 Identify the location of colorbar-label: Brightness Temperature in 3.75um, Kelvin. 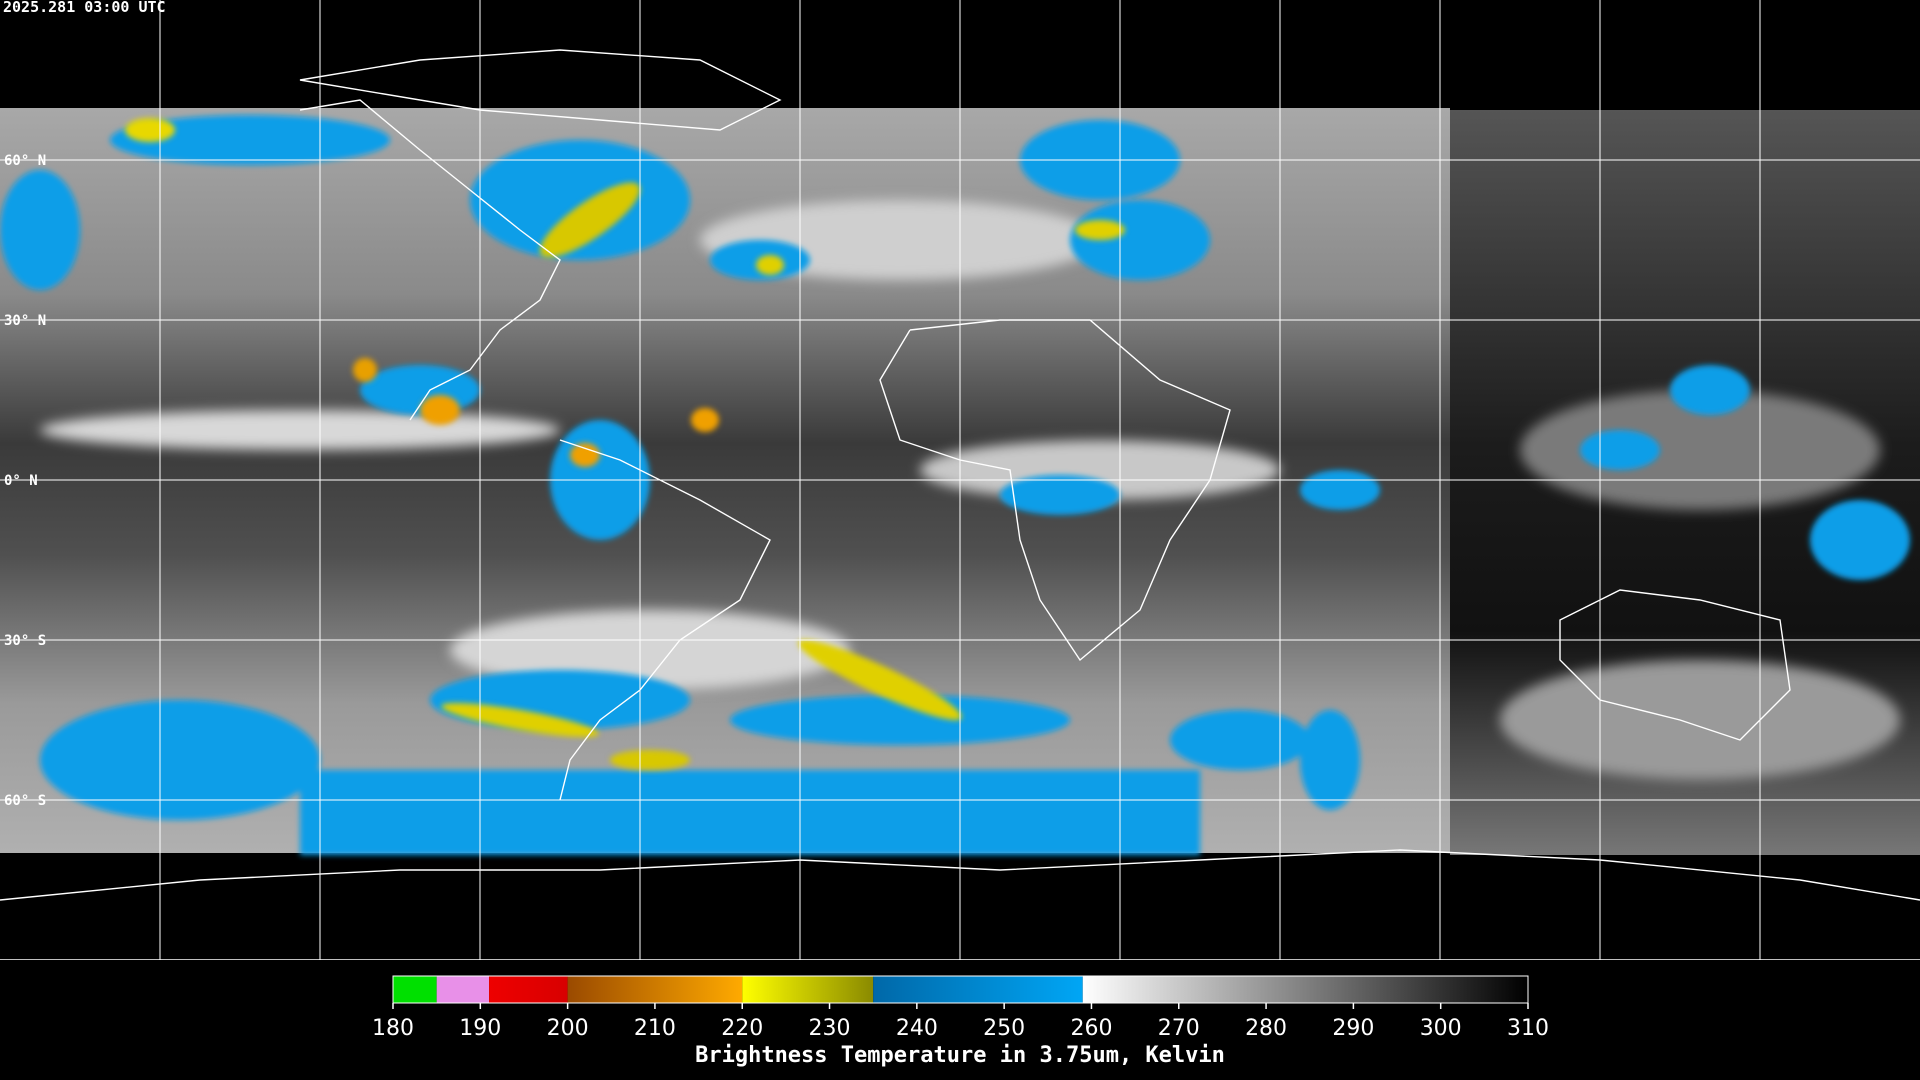
(960, 1055).